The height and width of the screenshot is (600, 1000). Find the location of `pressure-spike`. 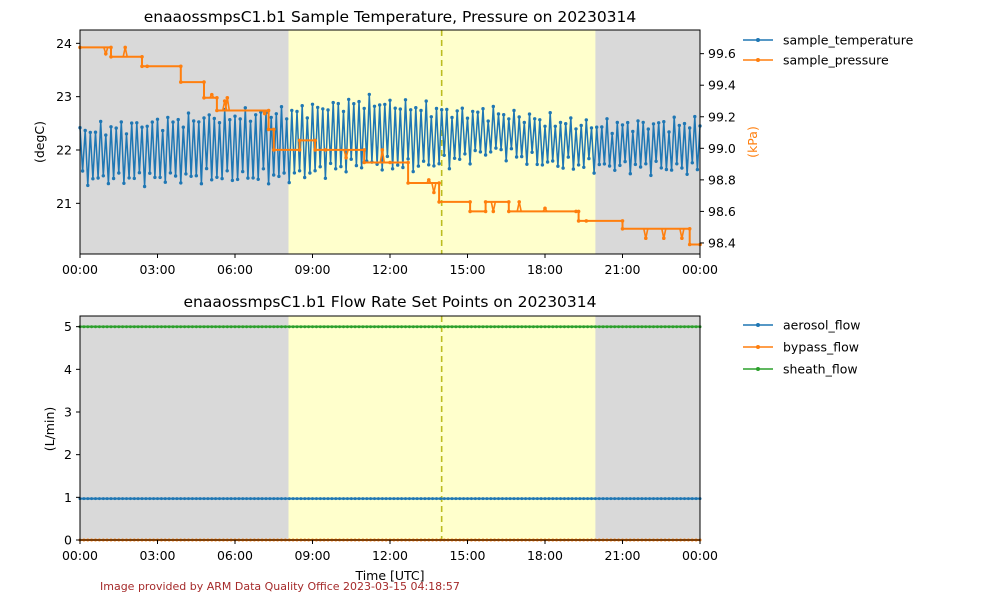

pressure-spike is located at coordinates (434, 187).